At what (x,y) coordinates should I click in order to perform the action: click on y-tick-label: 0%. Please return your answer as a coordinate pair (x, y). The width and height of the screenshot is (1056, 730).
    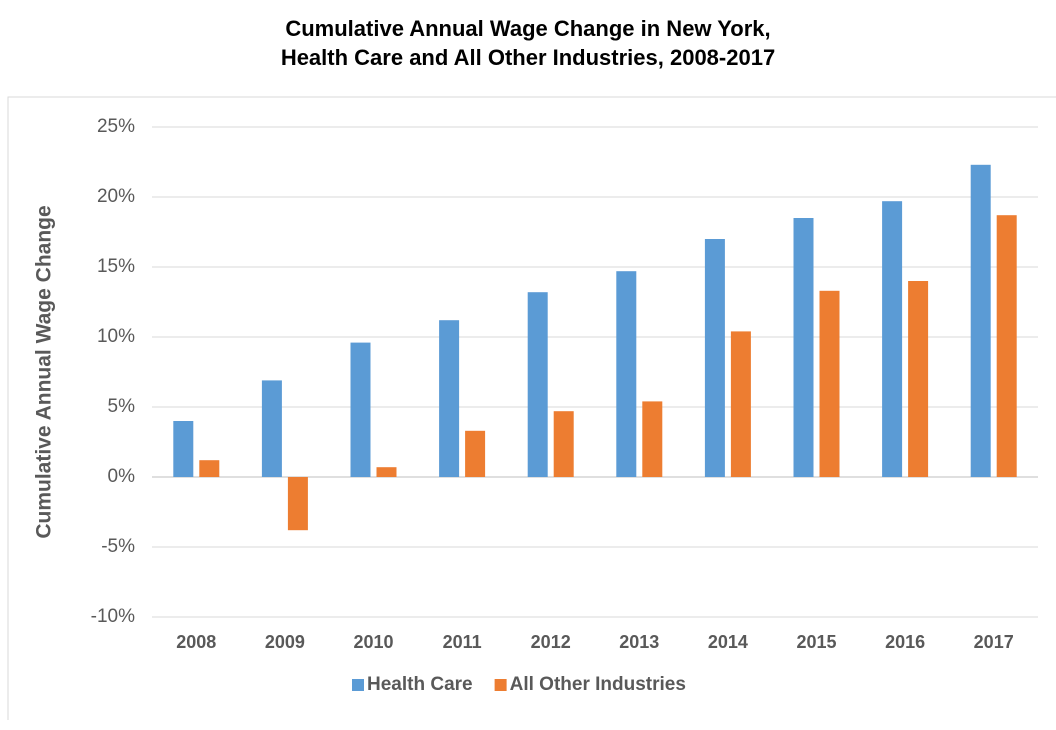
    Looking at the image, I should click on (122, 476).